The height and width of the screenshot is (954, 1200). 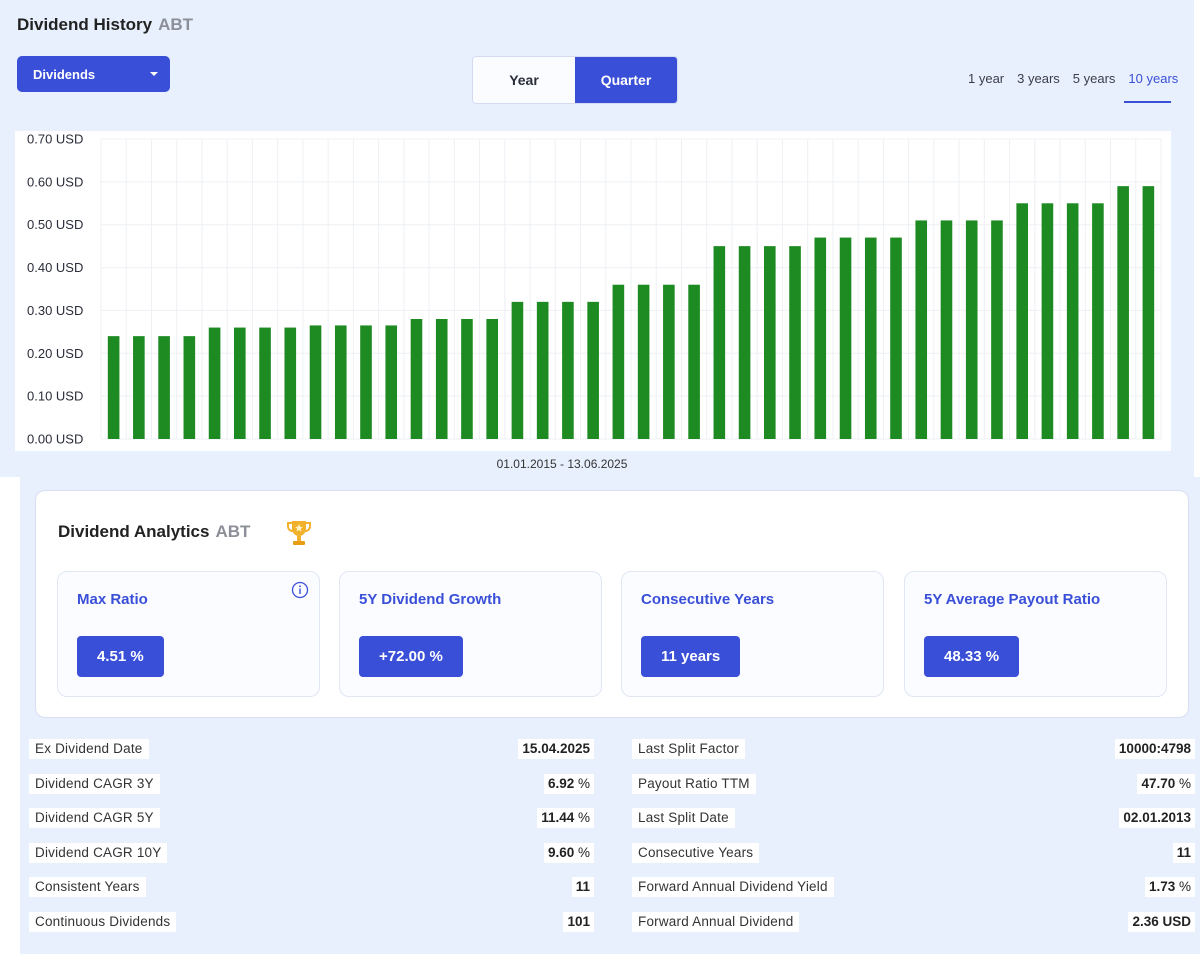 What do you see at coordinates (1154, 749) in the screenshot?
I see `stat-value: 10000:4798` at bounding box center [1154, 749].